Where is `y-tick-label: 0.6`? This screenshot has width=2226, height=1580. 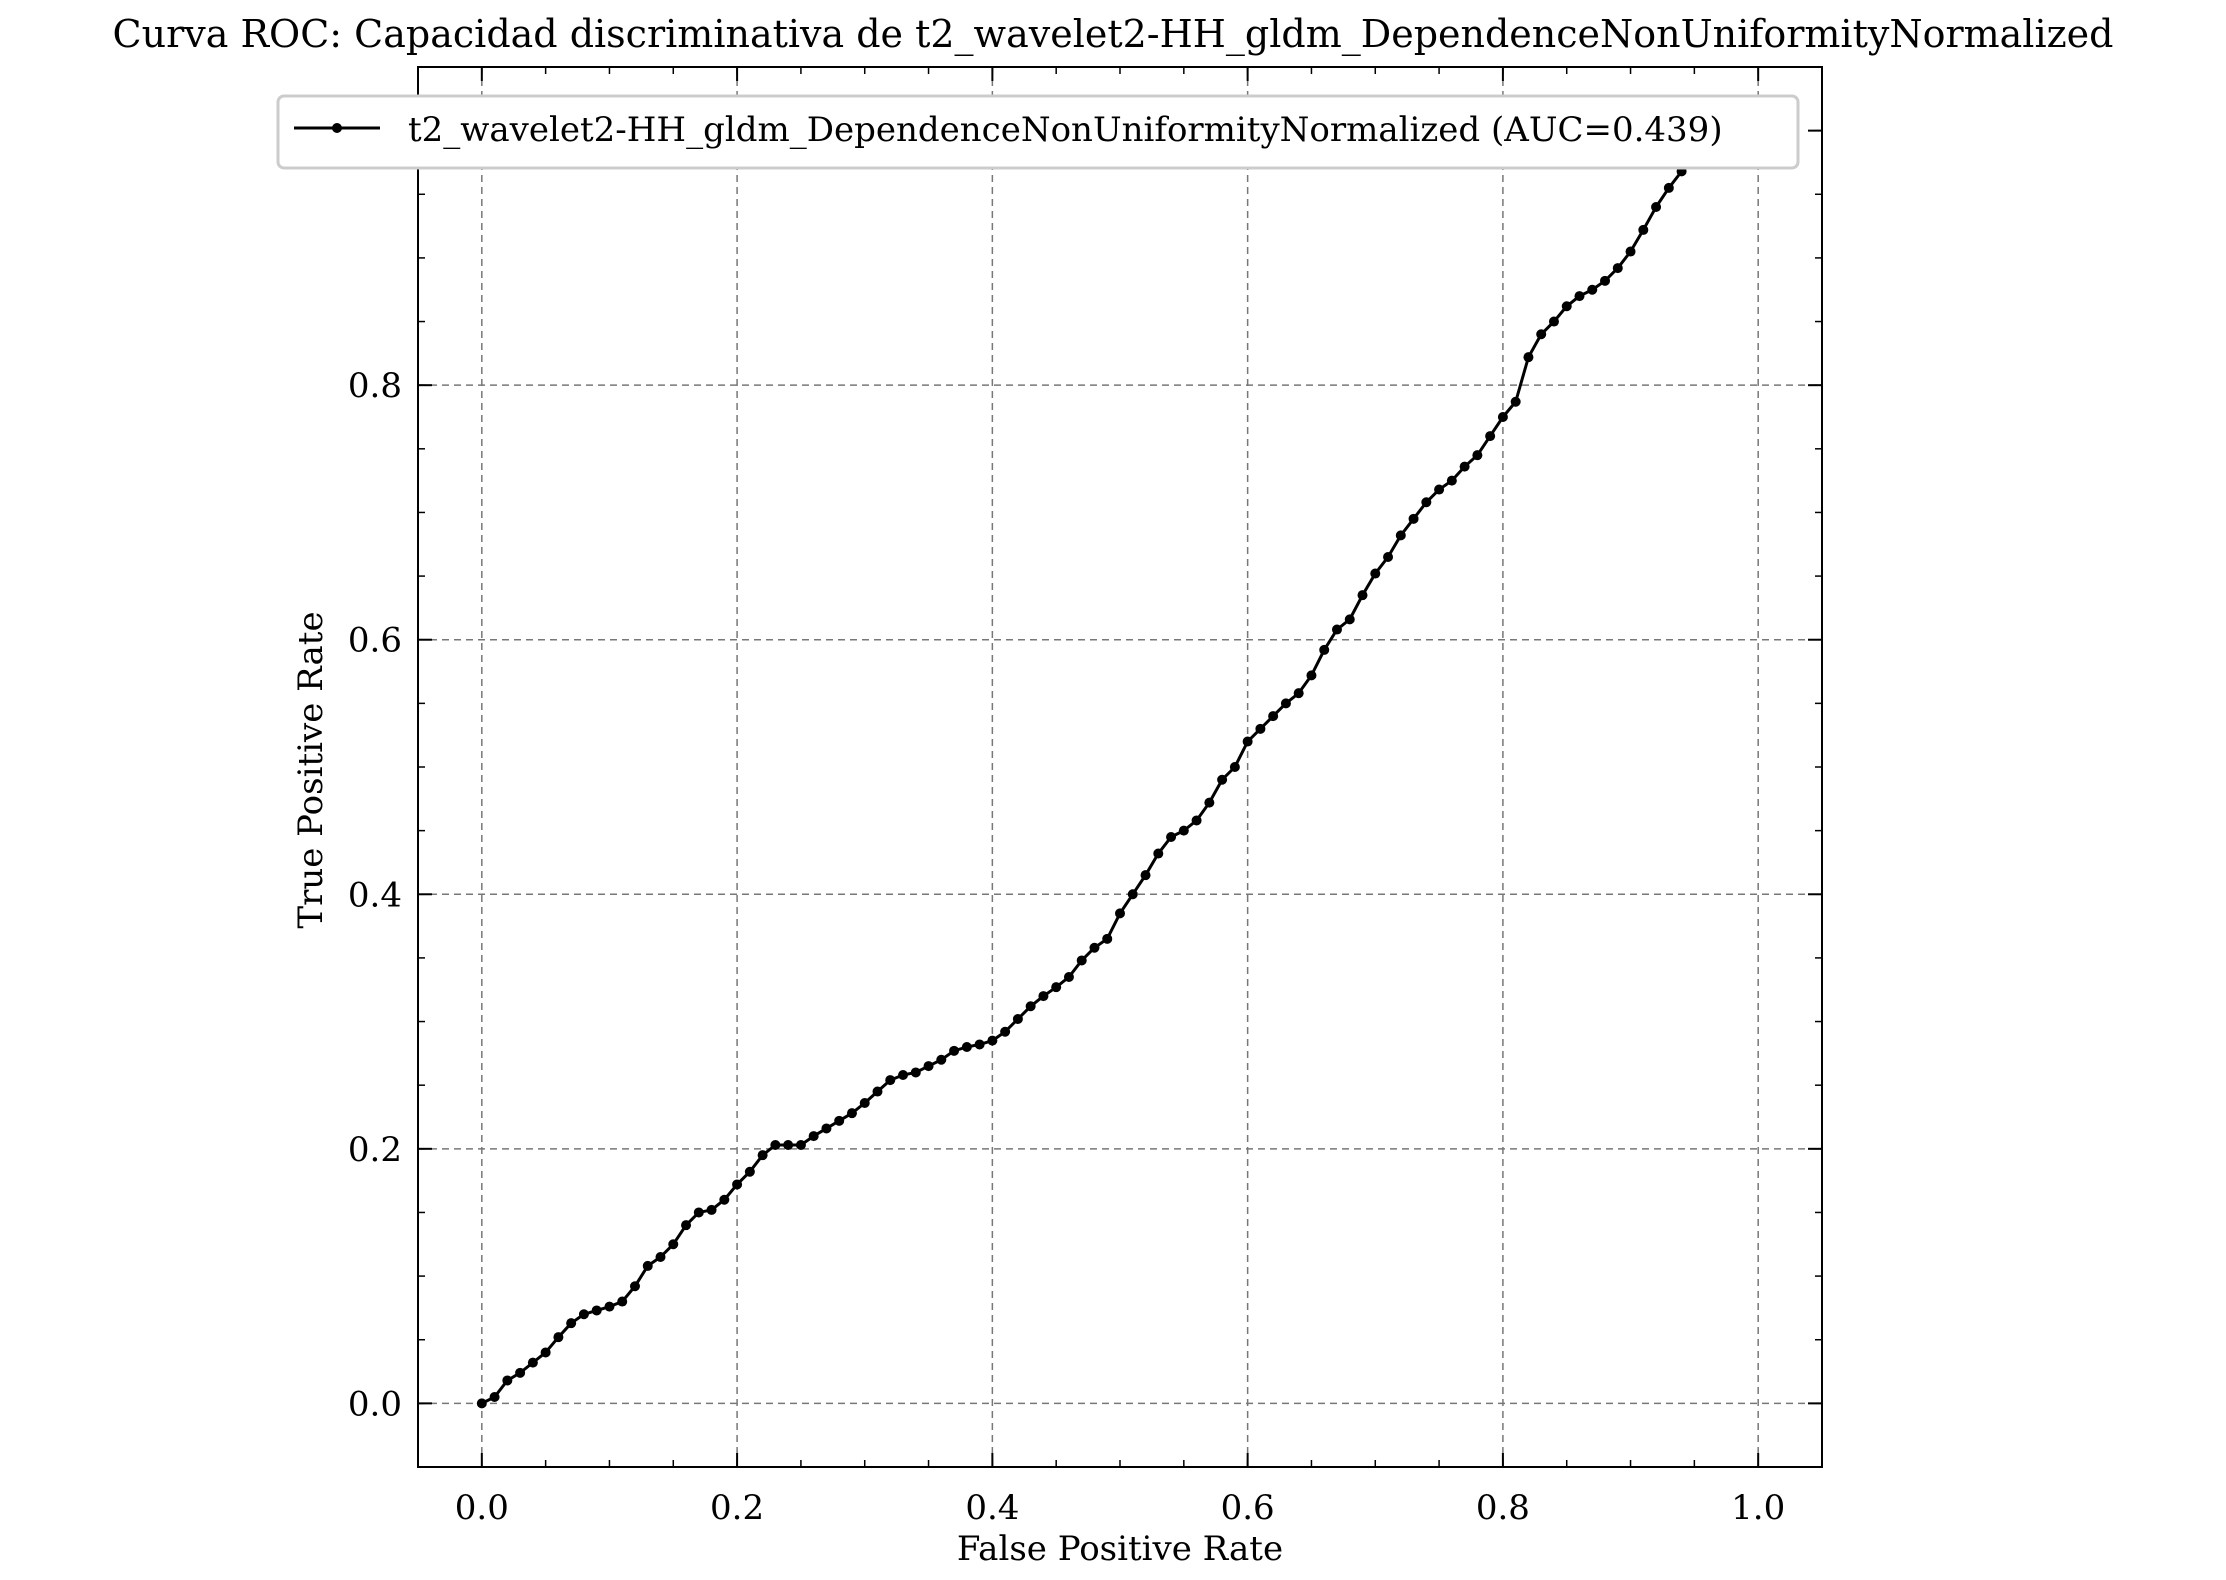
y-tick-label: 0.6 is located at coordinates (375, 641).